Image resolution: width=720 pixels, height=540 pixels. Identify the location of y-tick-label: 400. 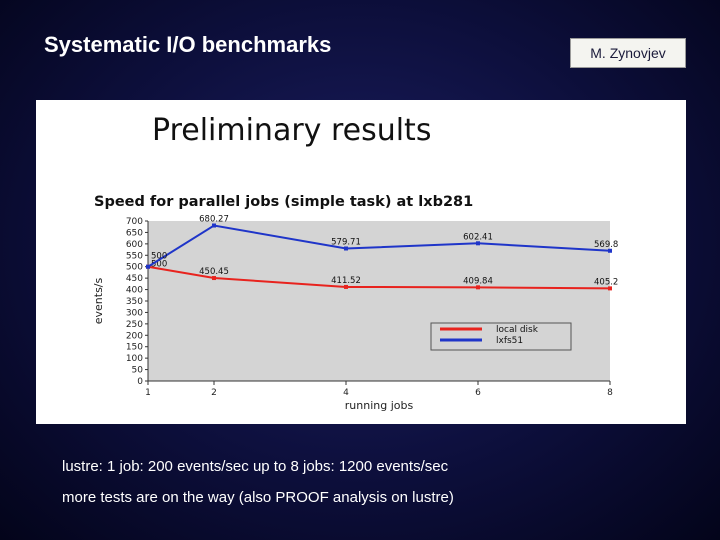
(134, 291).